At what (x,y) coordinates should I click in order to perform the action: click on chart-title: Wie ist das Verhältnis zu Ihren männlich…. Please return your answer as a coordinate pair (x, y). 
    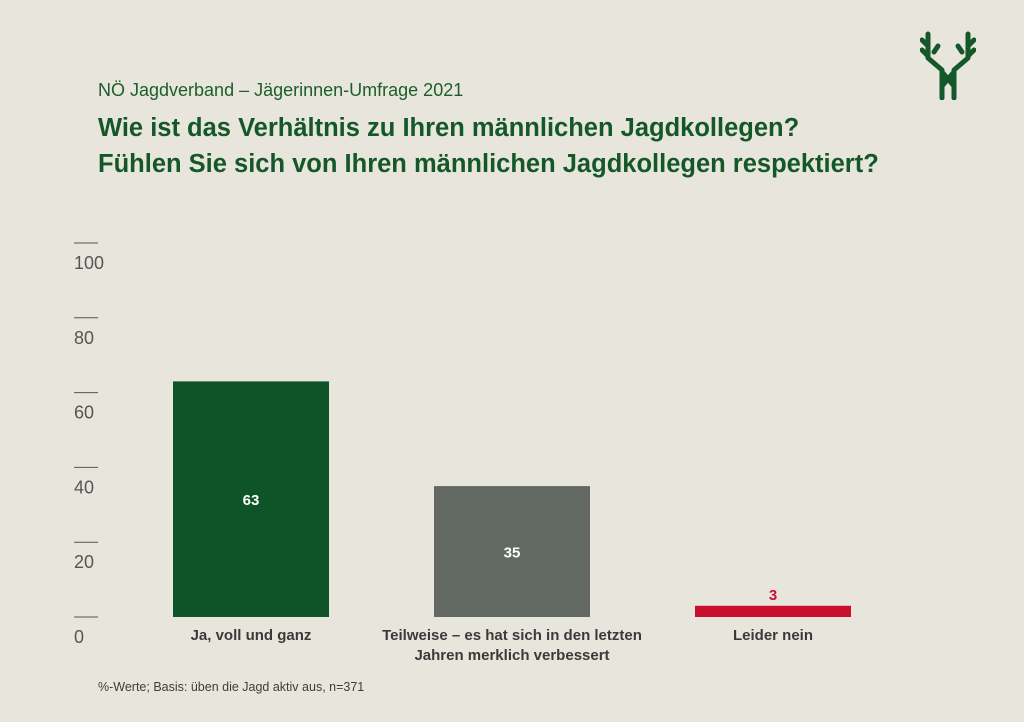
    Looking at the image, I should click on (488, 146).